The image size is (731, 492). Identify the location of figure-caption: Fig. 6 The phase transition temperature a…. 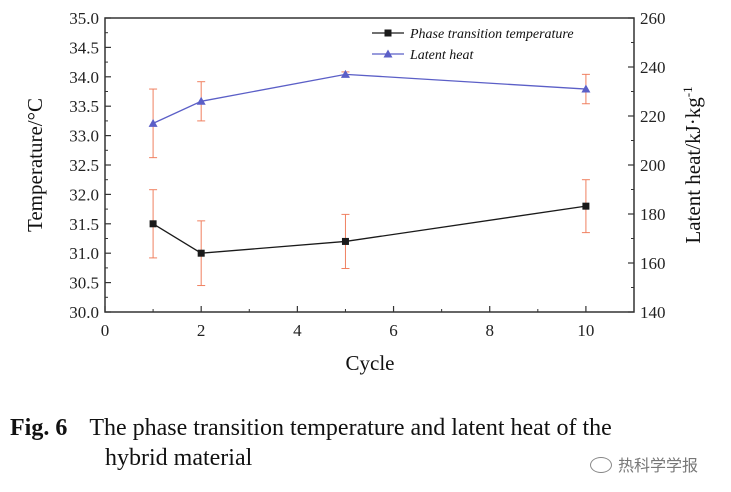
(367, 443).